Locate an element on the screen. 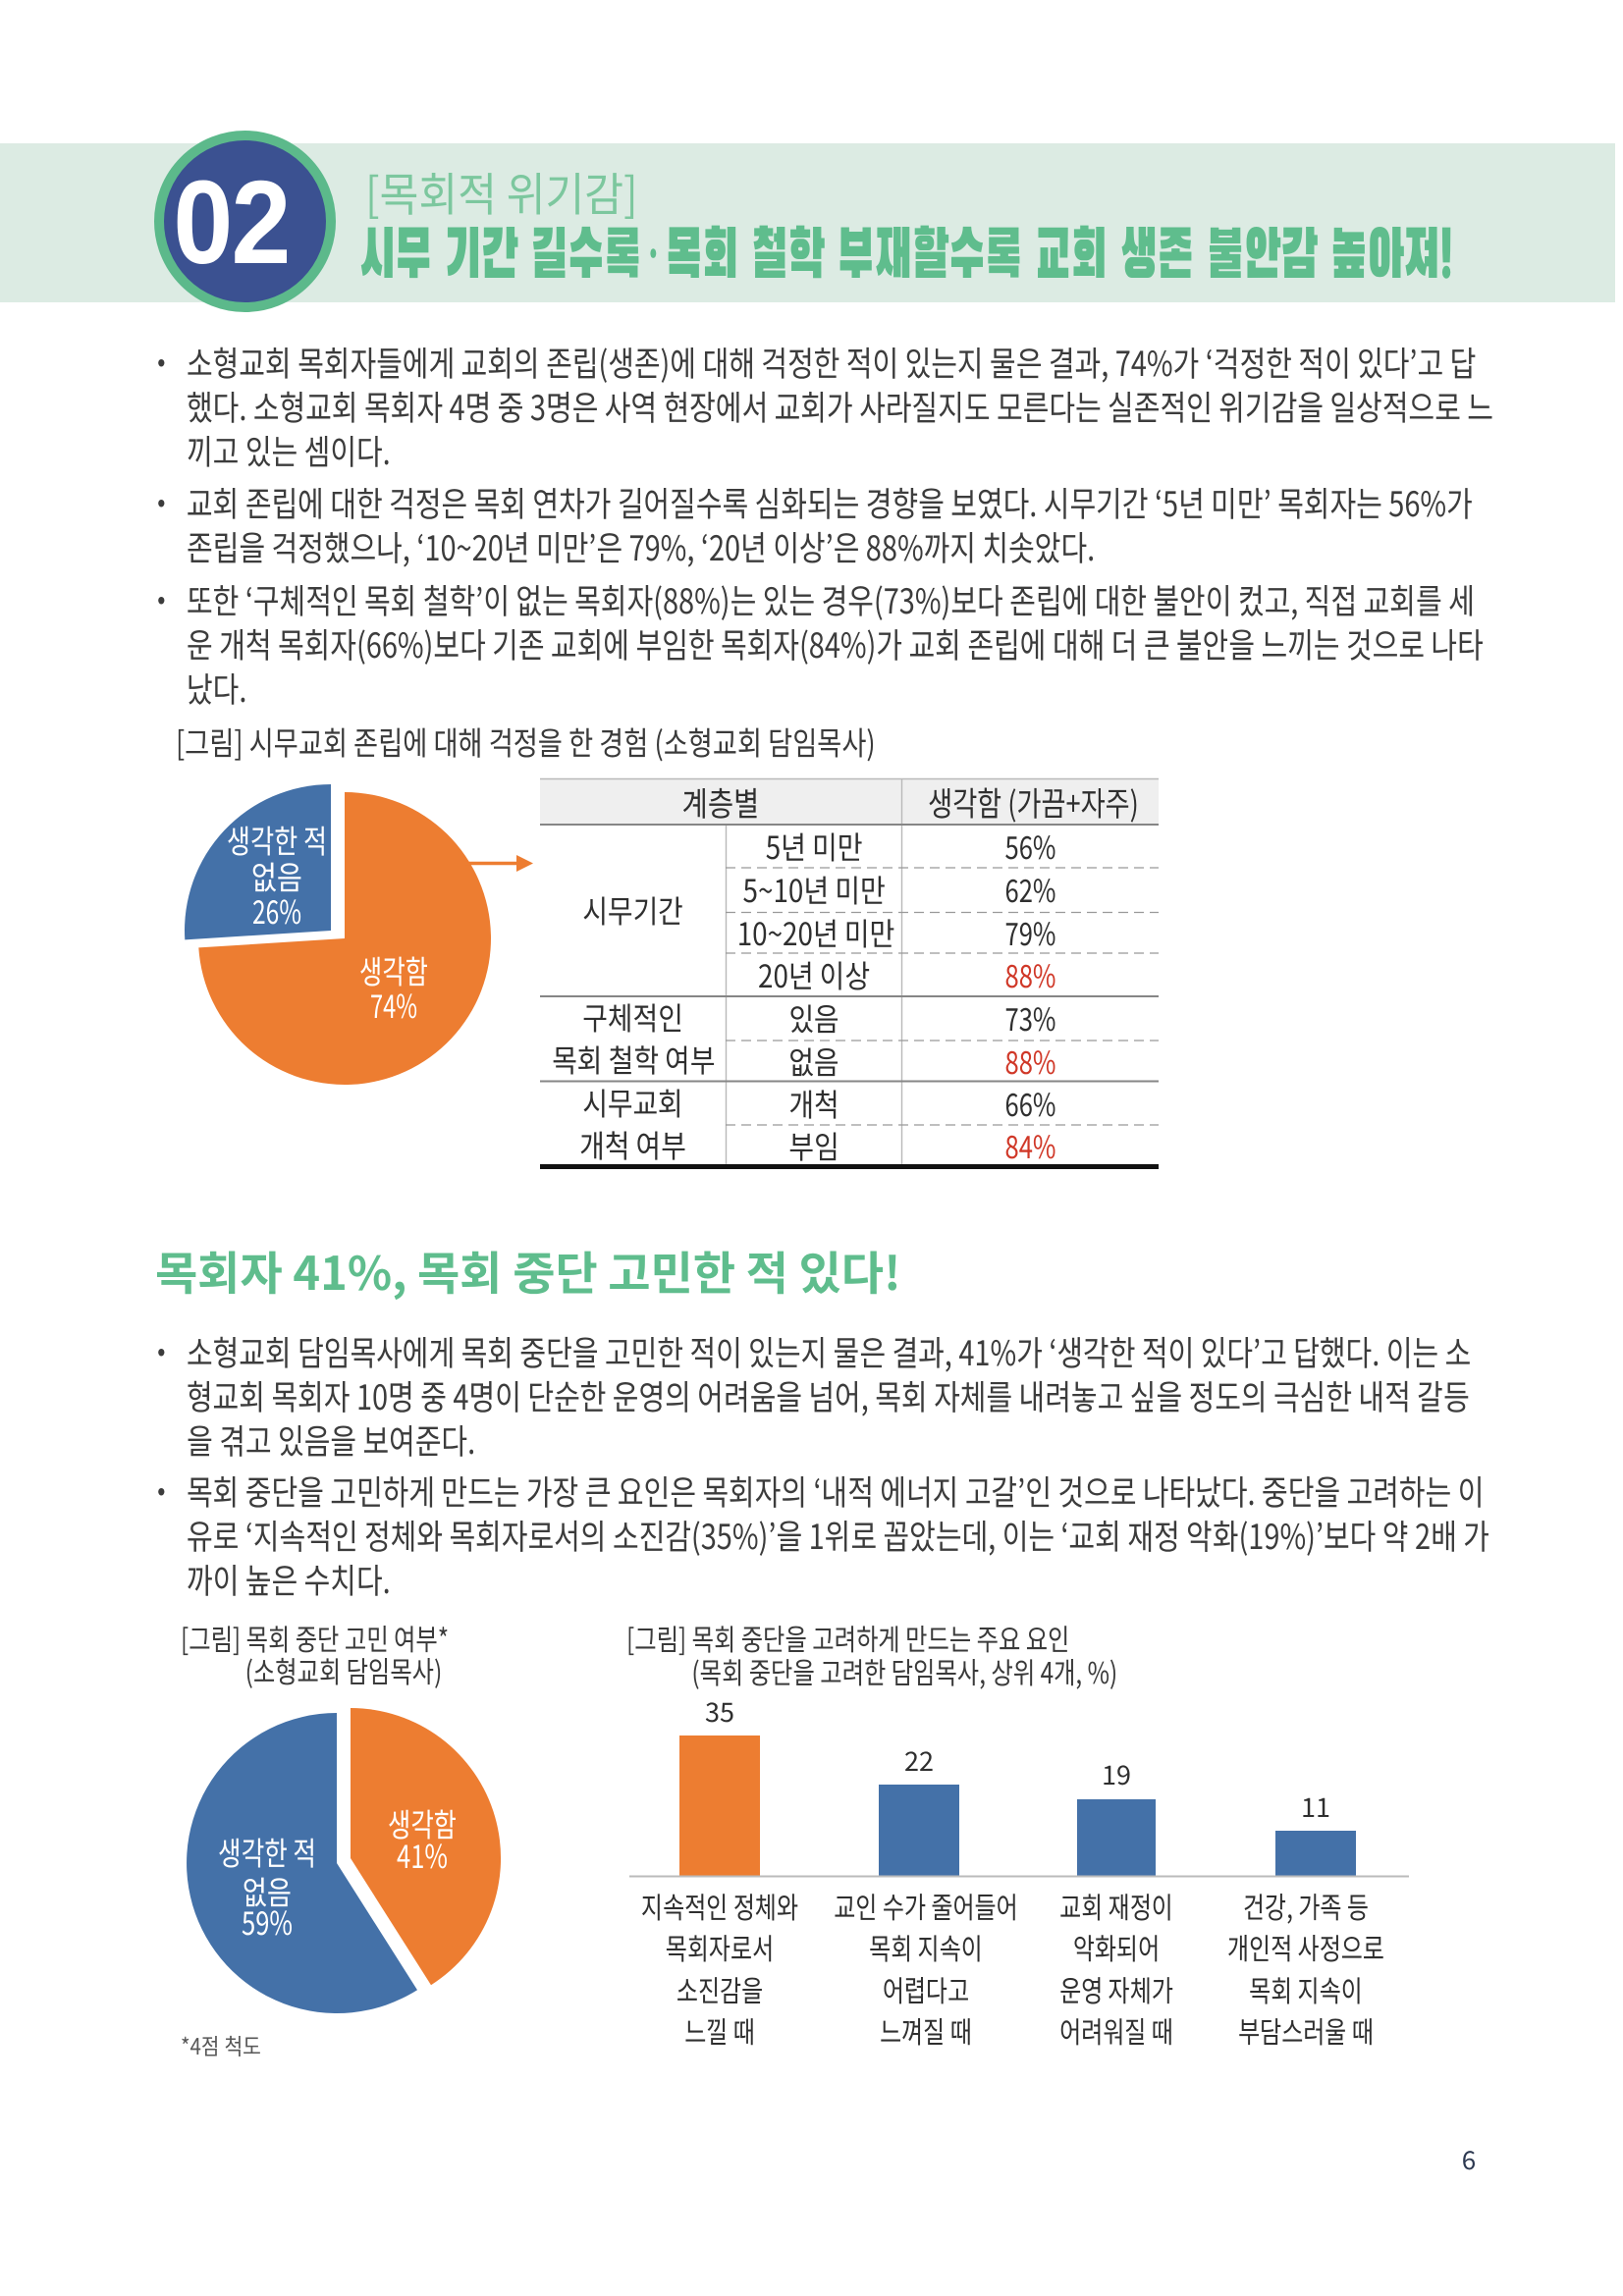 The image size is (1623, 2296). svg-text: 26% is located at coordinates (276, 910).